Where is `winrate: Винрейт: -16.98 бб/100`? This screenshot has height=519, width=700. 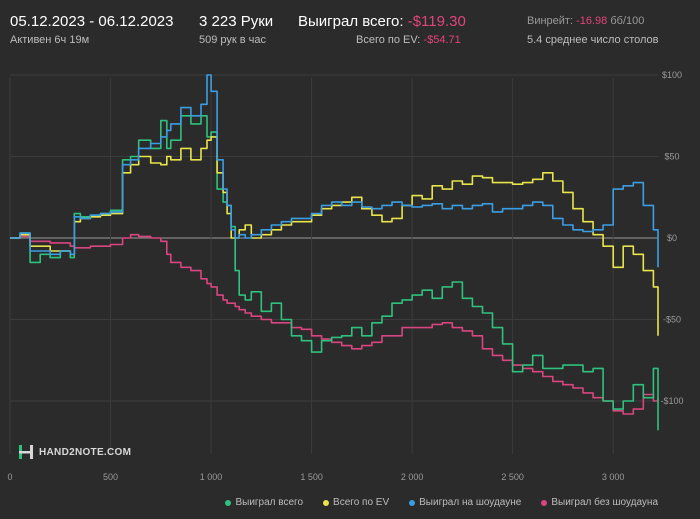
winrate: Винрейт: -16.98 бб/100 is located at coordinates (585, 21).